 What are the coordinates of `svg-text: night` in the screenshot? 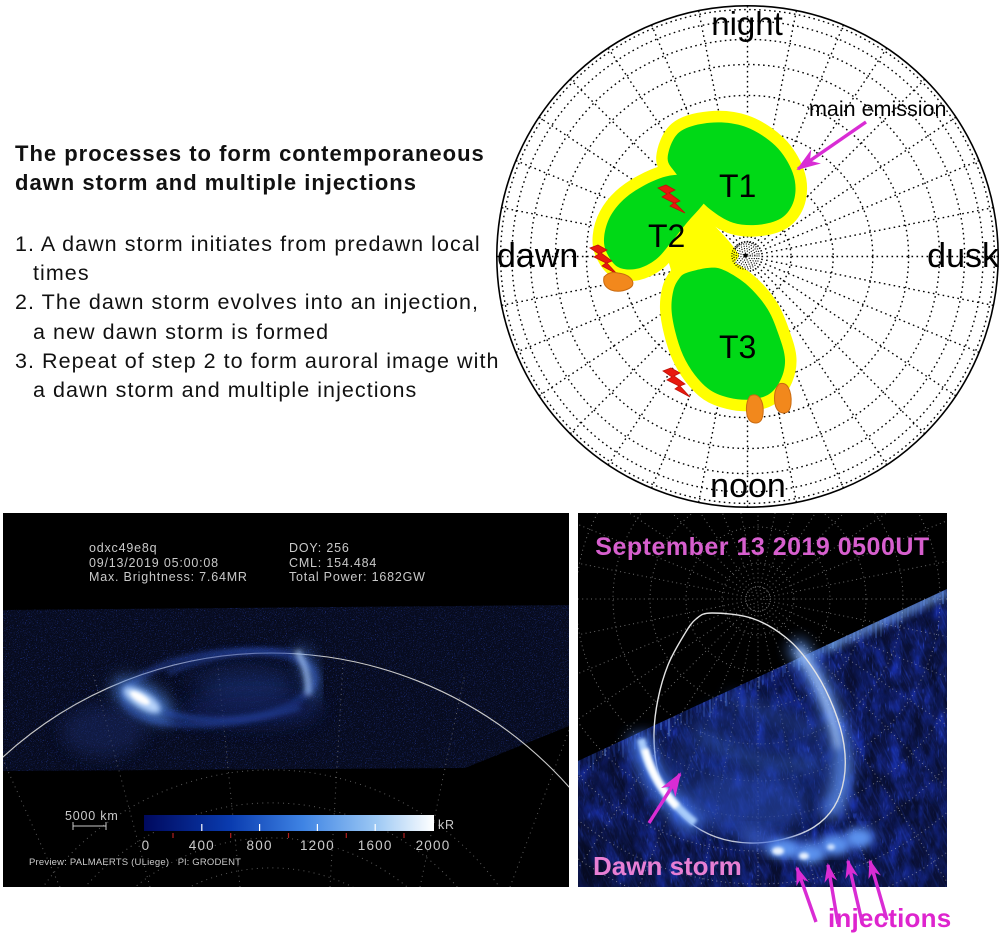 It's located at (747, 23).